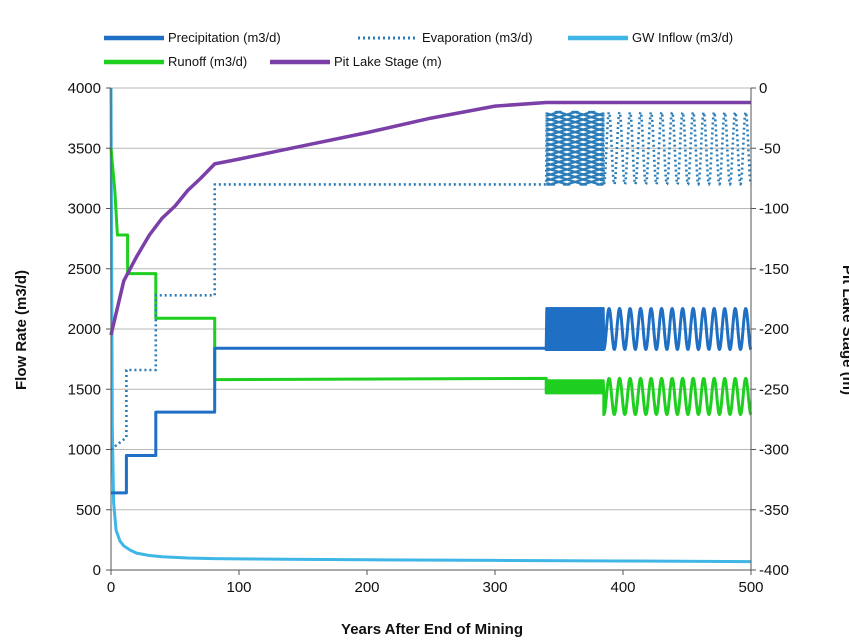 The height and width of the screenshot is (642, 849). What do you see at coordinates (750, 587) in the screenshot?
I see `x-tick-label-5: 500` at bounding box center [750, 587].